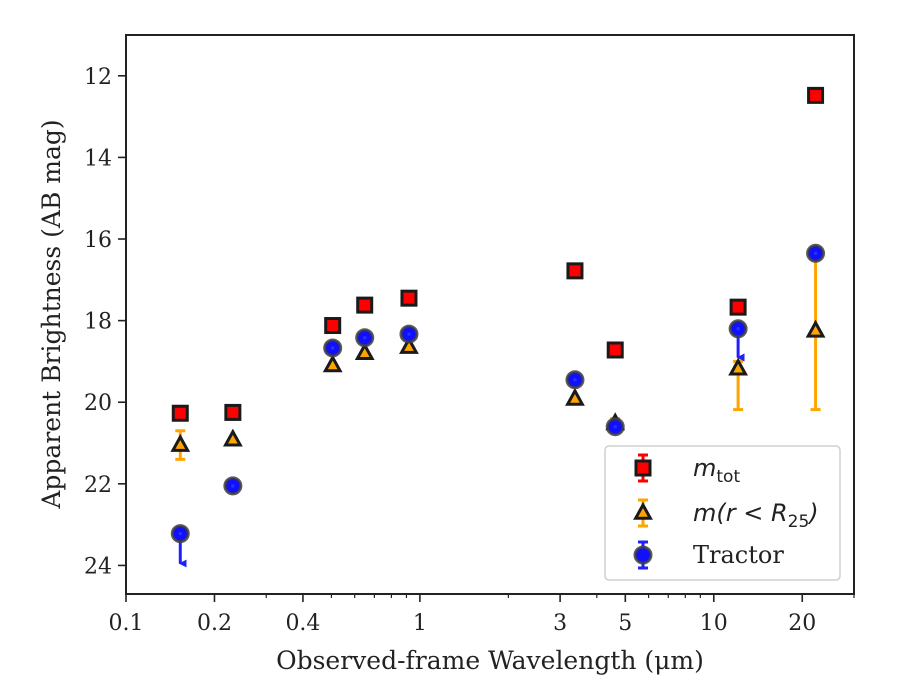 The width and height of the screenshot is (900, 700). I want to click on legend-items: mtot m(r < R25) Tractor, so click(726, 511).